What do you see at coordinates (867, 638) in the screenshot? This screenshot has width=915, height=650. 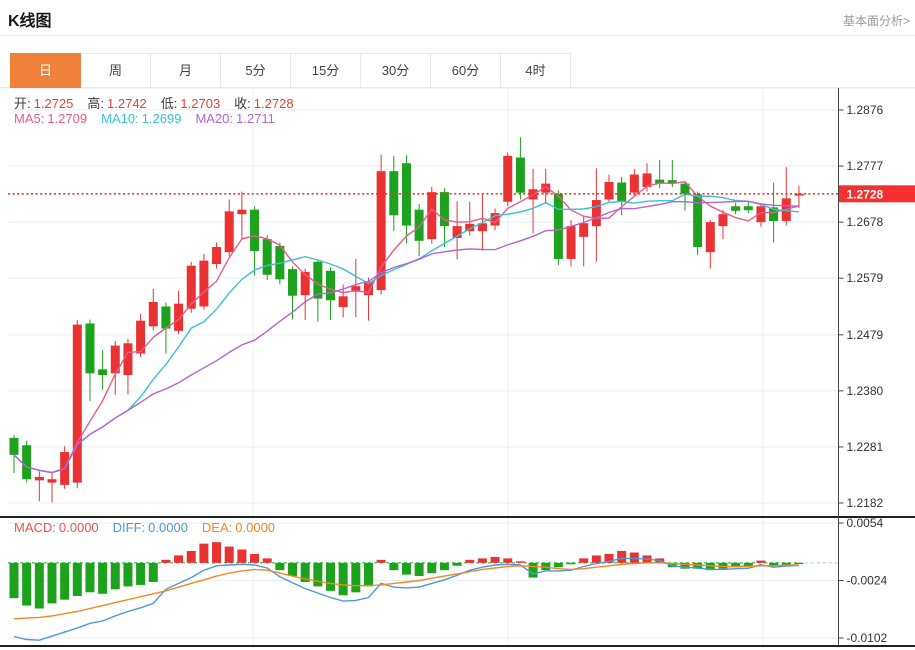 I see `macd-axis-label: -0.0102` at bounding box center [867, 638].